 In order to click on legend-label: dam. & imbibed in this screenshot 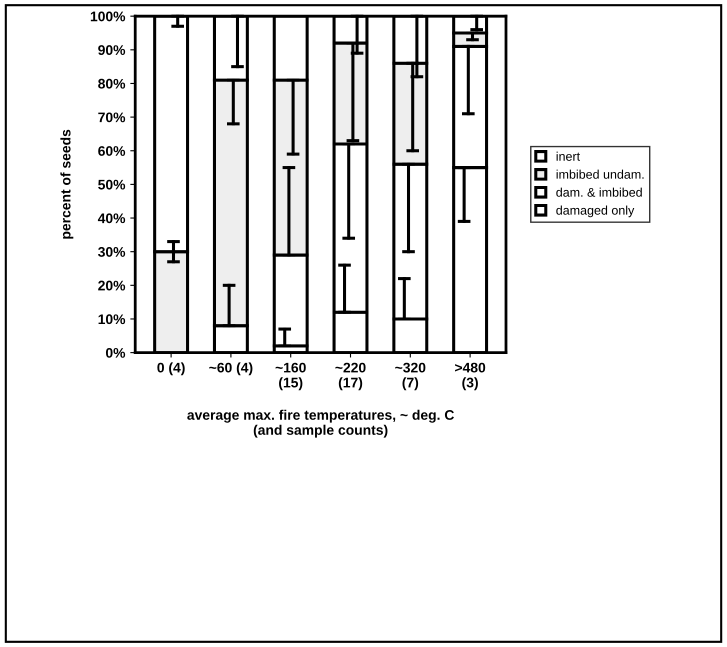, I will do `click(599, 192)`.